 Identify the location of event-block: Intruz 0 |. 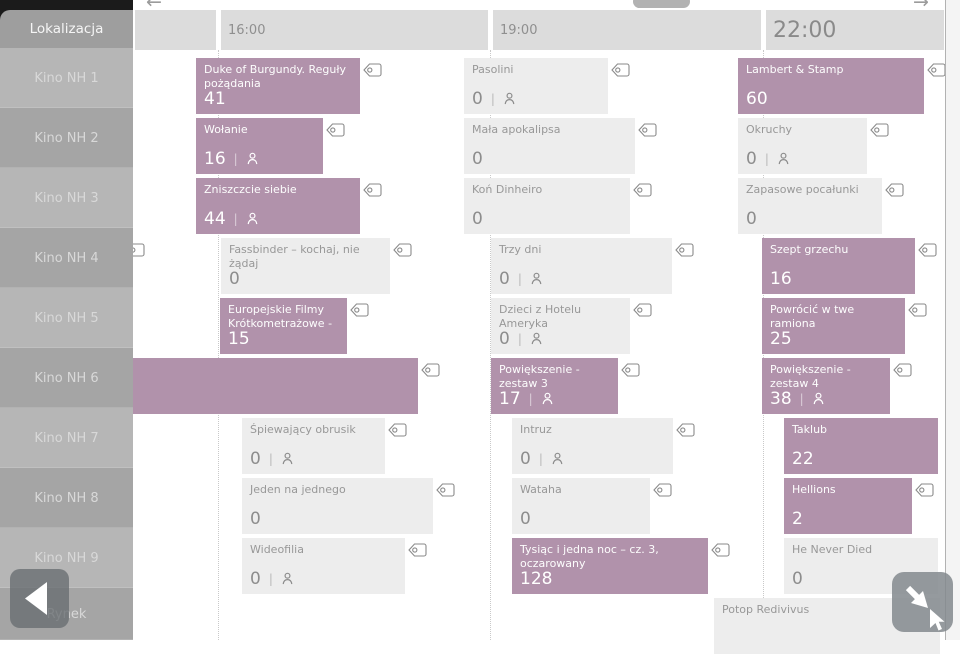
(592, 446).